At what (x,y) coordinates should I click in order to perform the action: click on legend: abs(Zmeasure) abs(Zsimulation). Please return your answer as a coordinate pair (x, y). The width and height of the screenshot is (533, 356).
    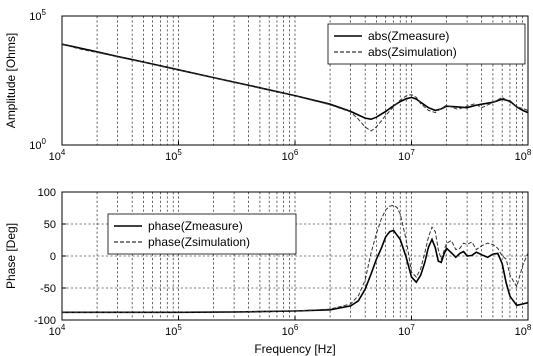
    Looking at the image, I should click on (426, 44).